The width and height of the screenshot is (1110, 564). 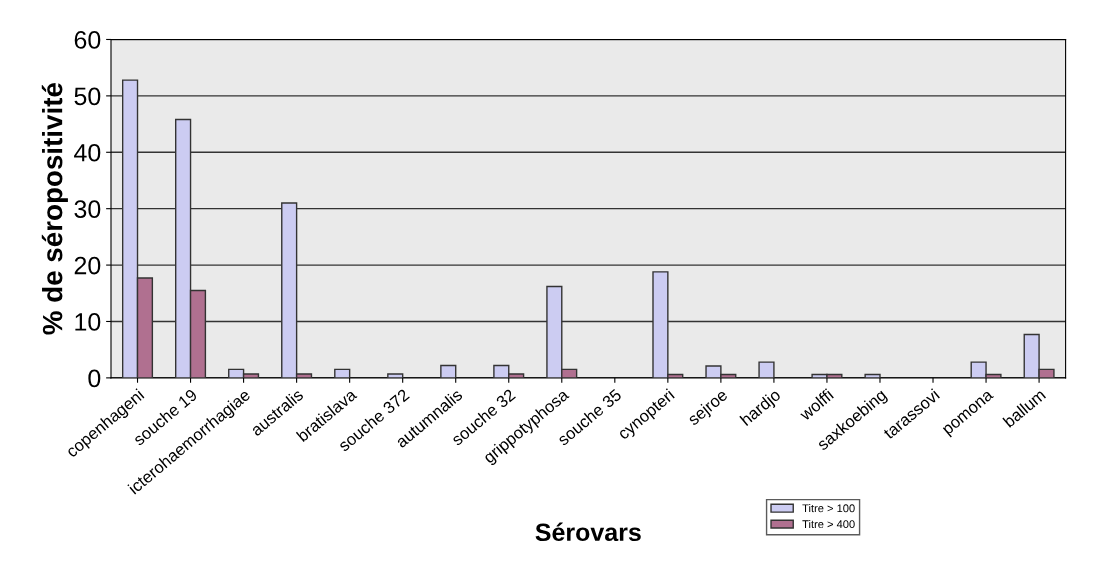 What do you see at coordinates (588, 532) in the screenshot?
I see `x-axis-title: Sérovars` at bounding box center [588, 532].